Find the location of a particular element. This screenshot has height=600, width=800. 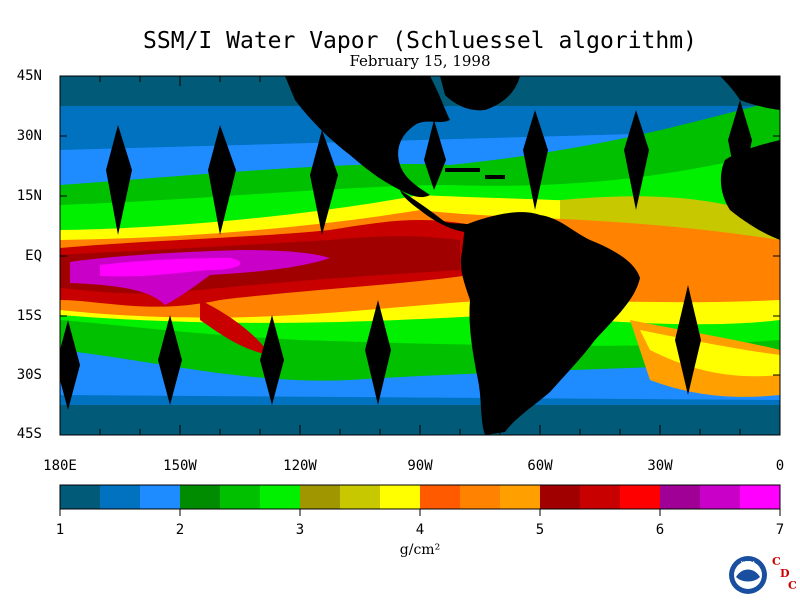

lon-label-180e: 180E is located at coordinates (60, 466).